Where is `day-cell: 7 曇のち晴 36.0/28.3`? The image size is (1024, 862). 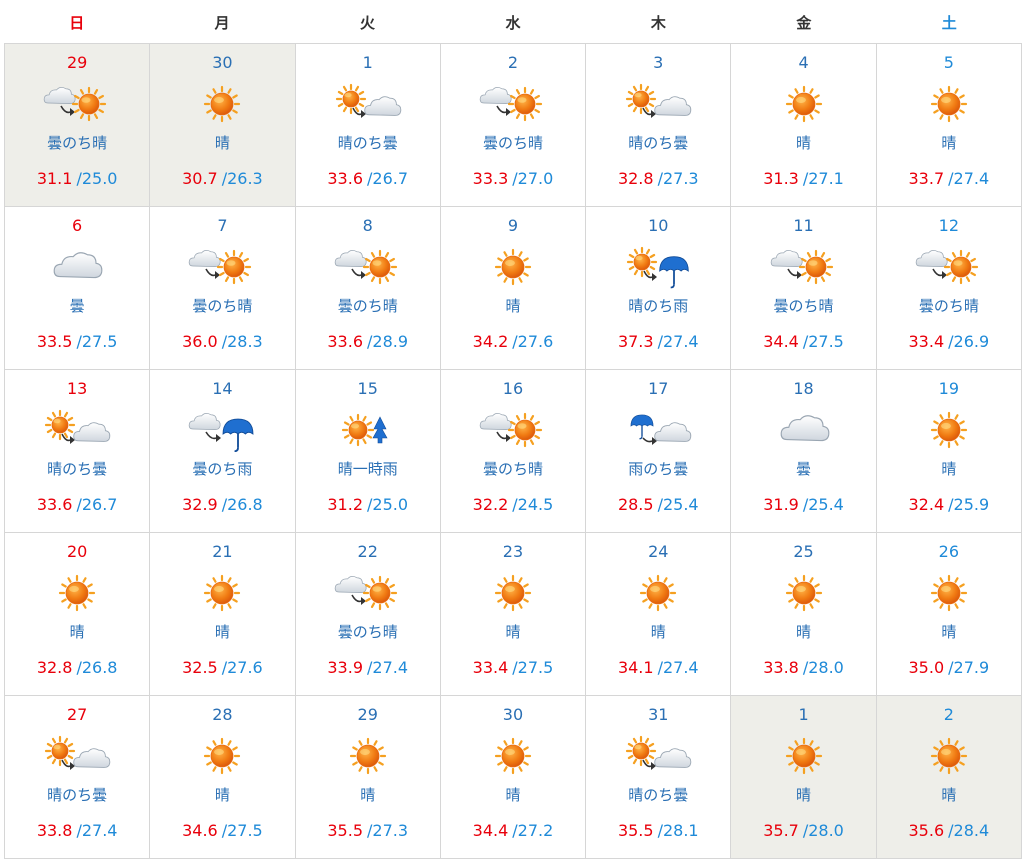 day-cell: 7 曇のち晴 36.0/28.3 is located at coordinates (223, 288).